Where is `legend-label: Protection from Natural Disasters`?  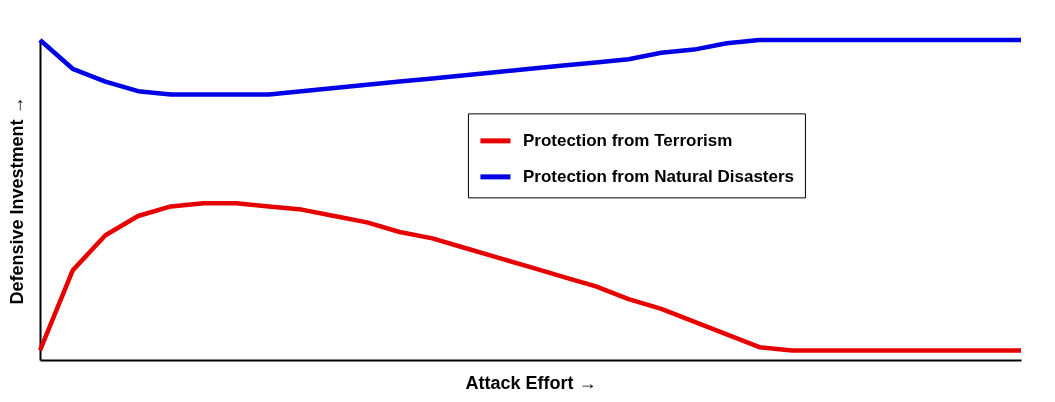
legend-label: Protection from Natural Disasters is located at coordinates (658, 176).